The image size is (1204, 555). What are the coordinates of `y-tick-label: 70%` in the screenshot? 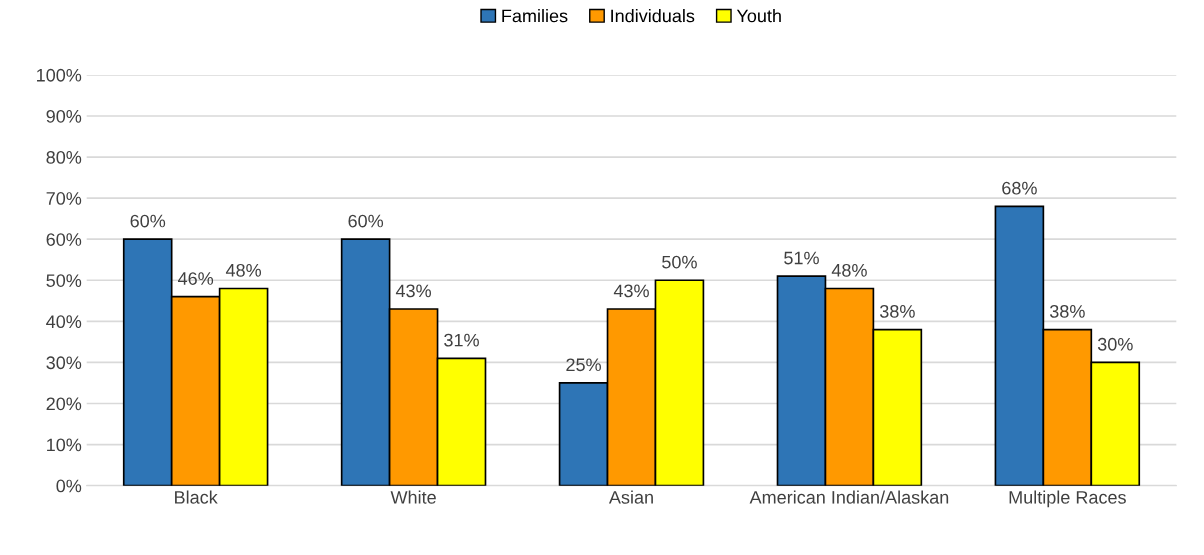 It's located at (64, 198).